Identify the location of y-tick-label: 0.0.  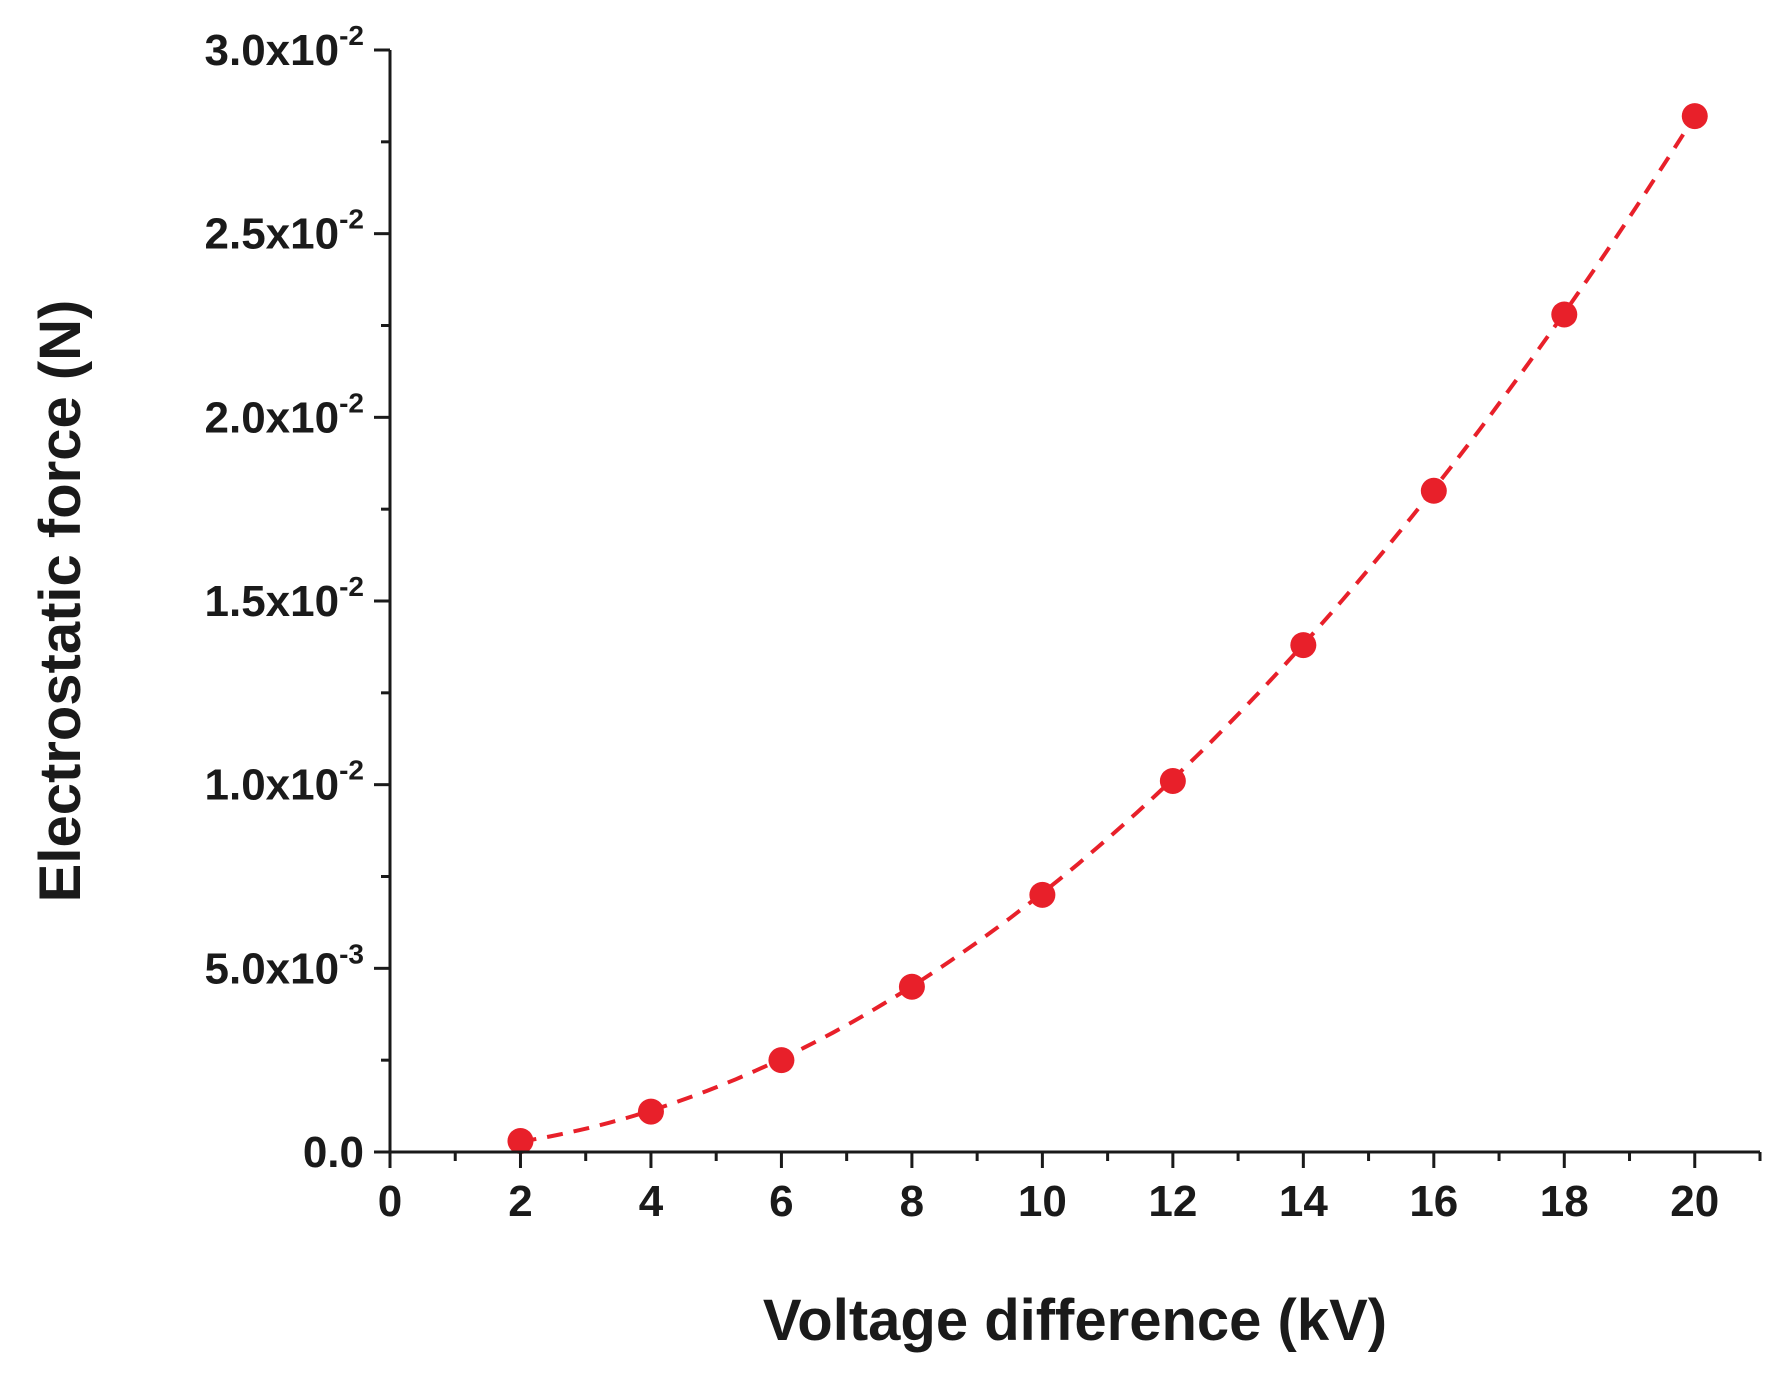
(333, 1152).